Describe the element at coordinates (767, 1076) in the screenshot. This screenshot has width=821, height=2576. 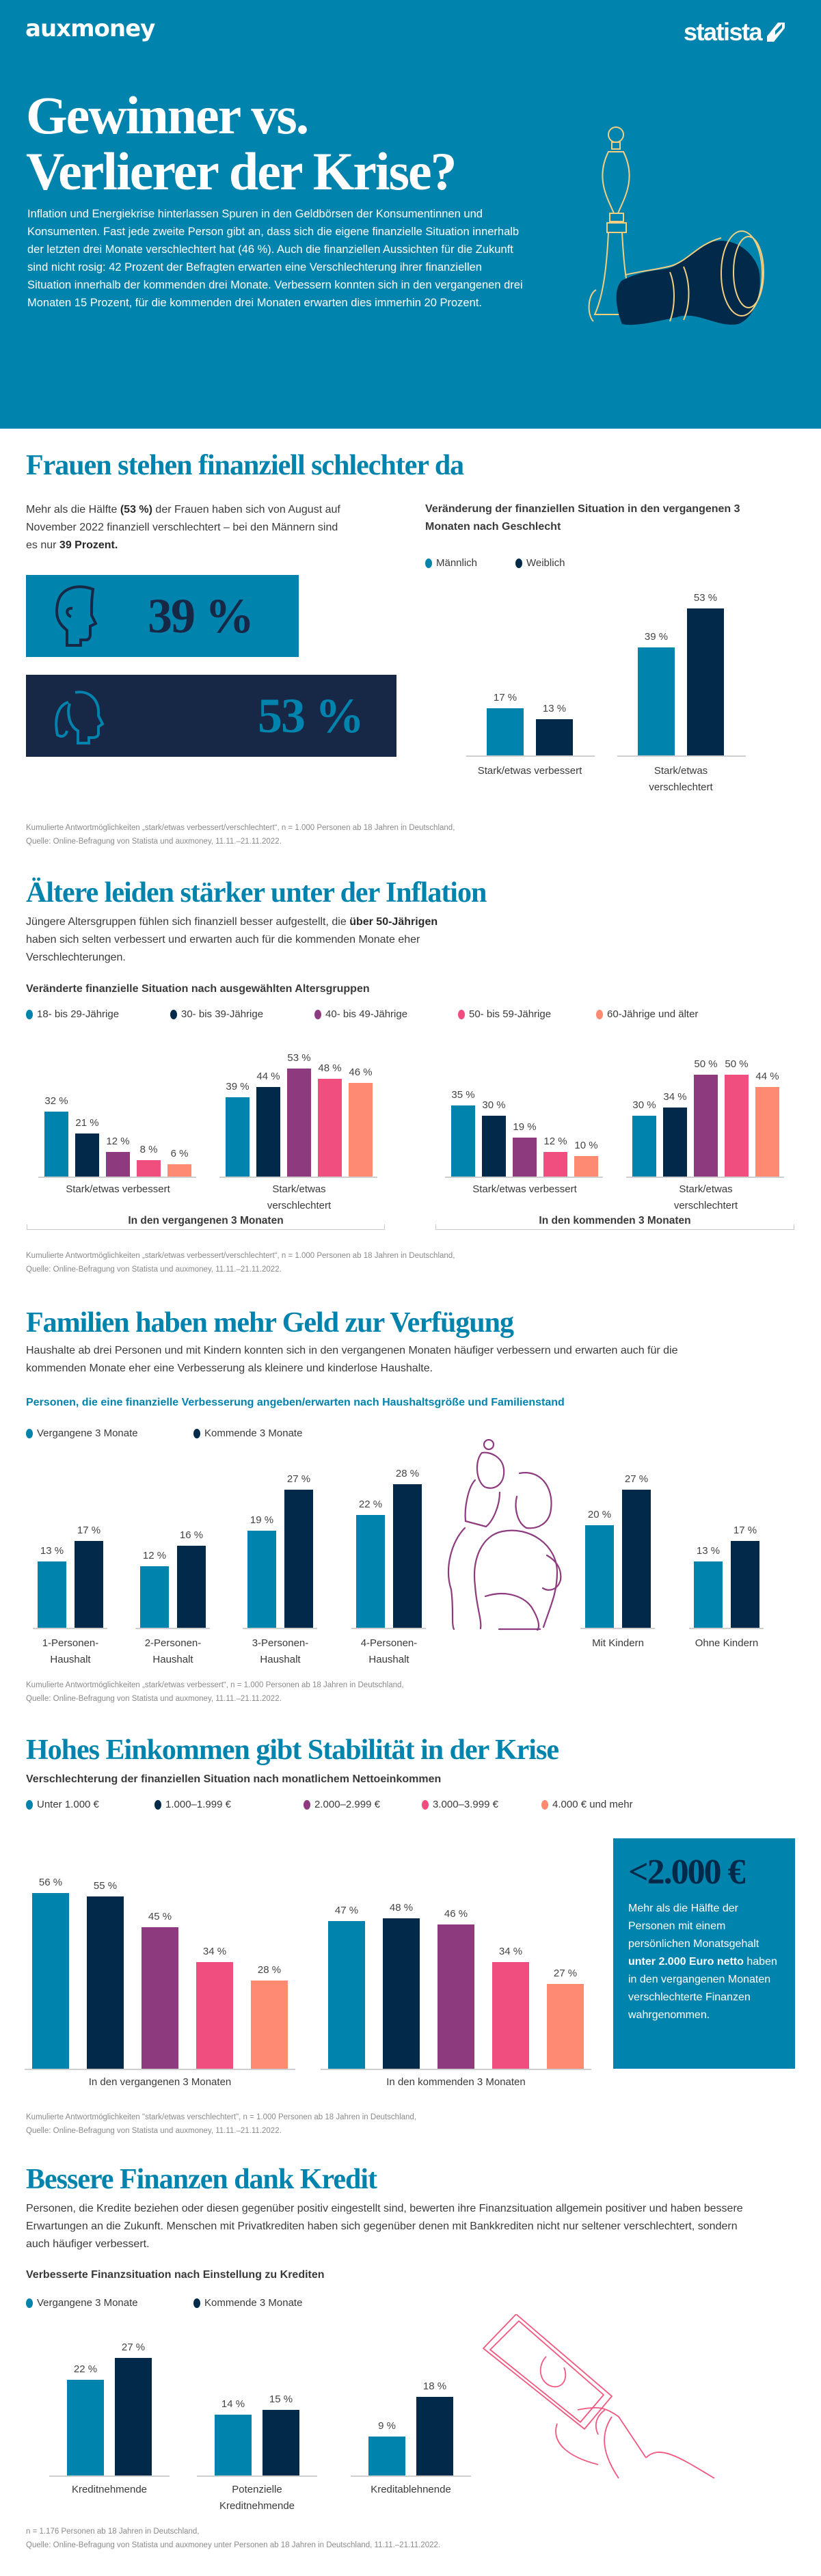
I see `value-label: 44 %` at that location.